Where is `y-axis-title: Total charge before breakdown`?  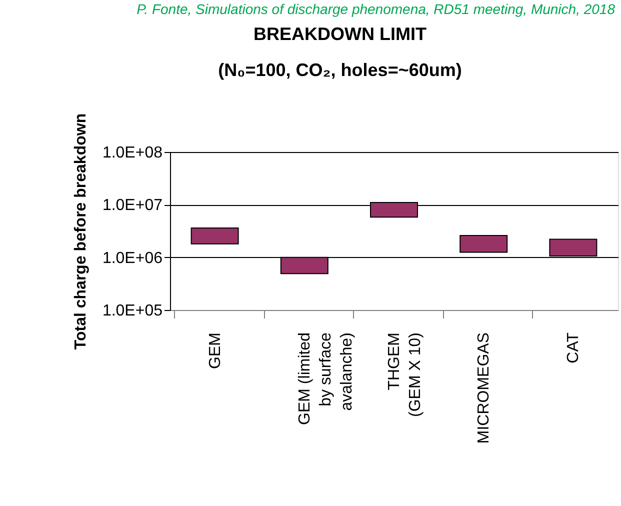 y-axis-title: Total charge before breakdown is located at coordinates (81, 231).